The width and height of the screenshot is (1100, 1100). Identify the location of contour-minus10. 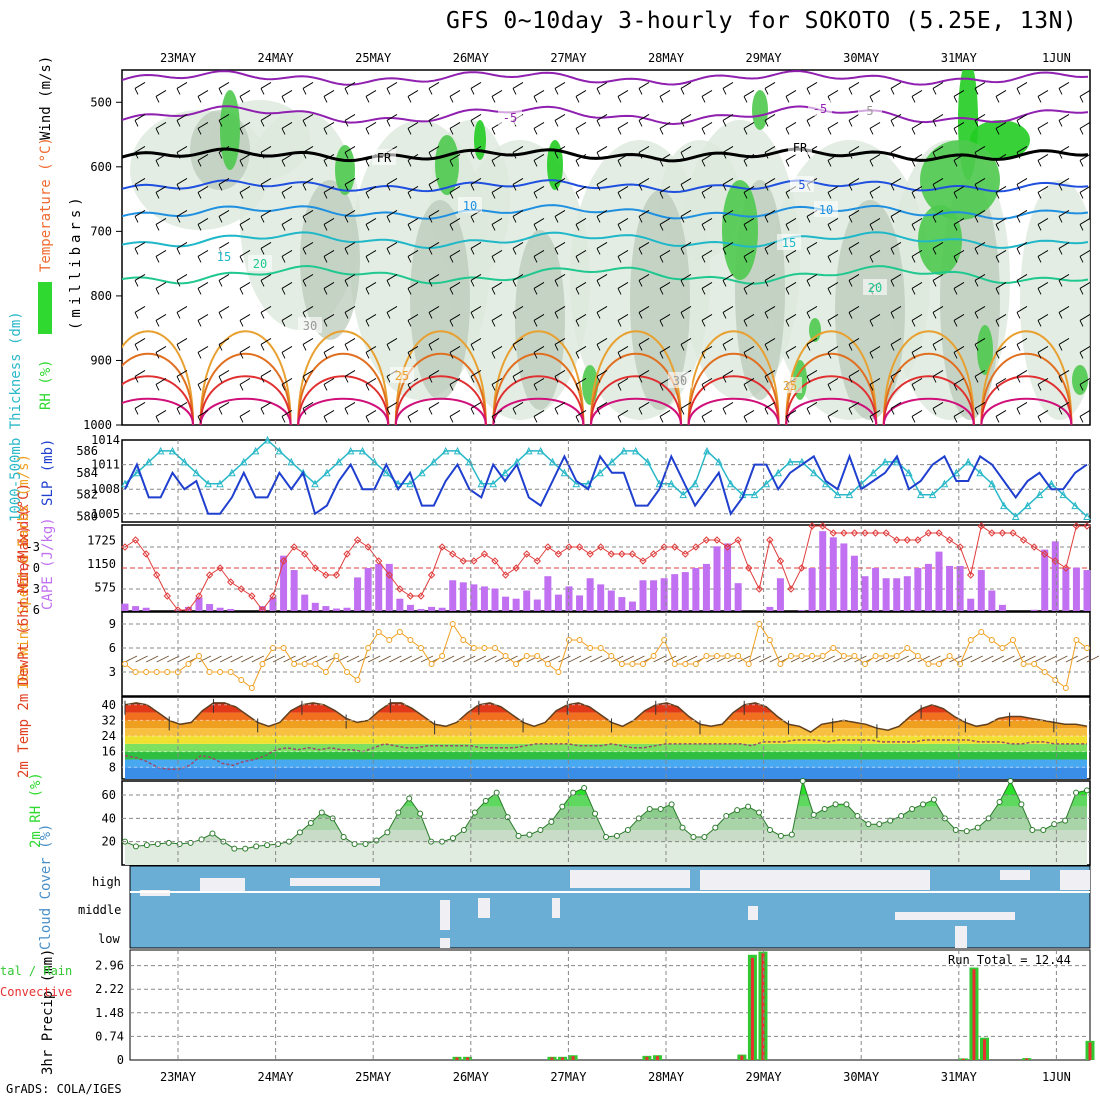
(605, 78).